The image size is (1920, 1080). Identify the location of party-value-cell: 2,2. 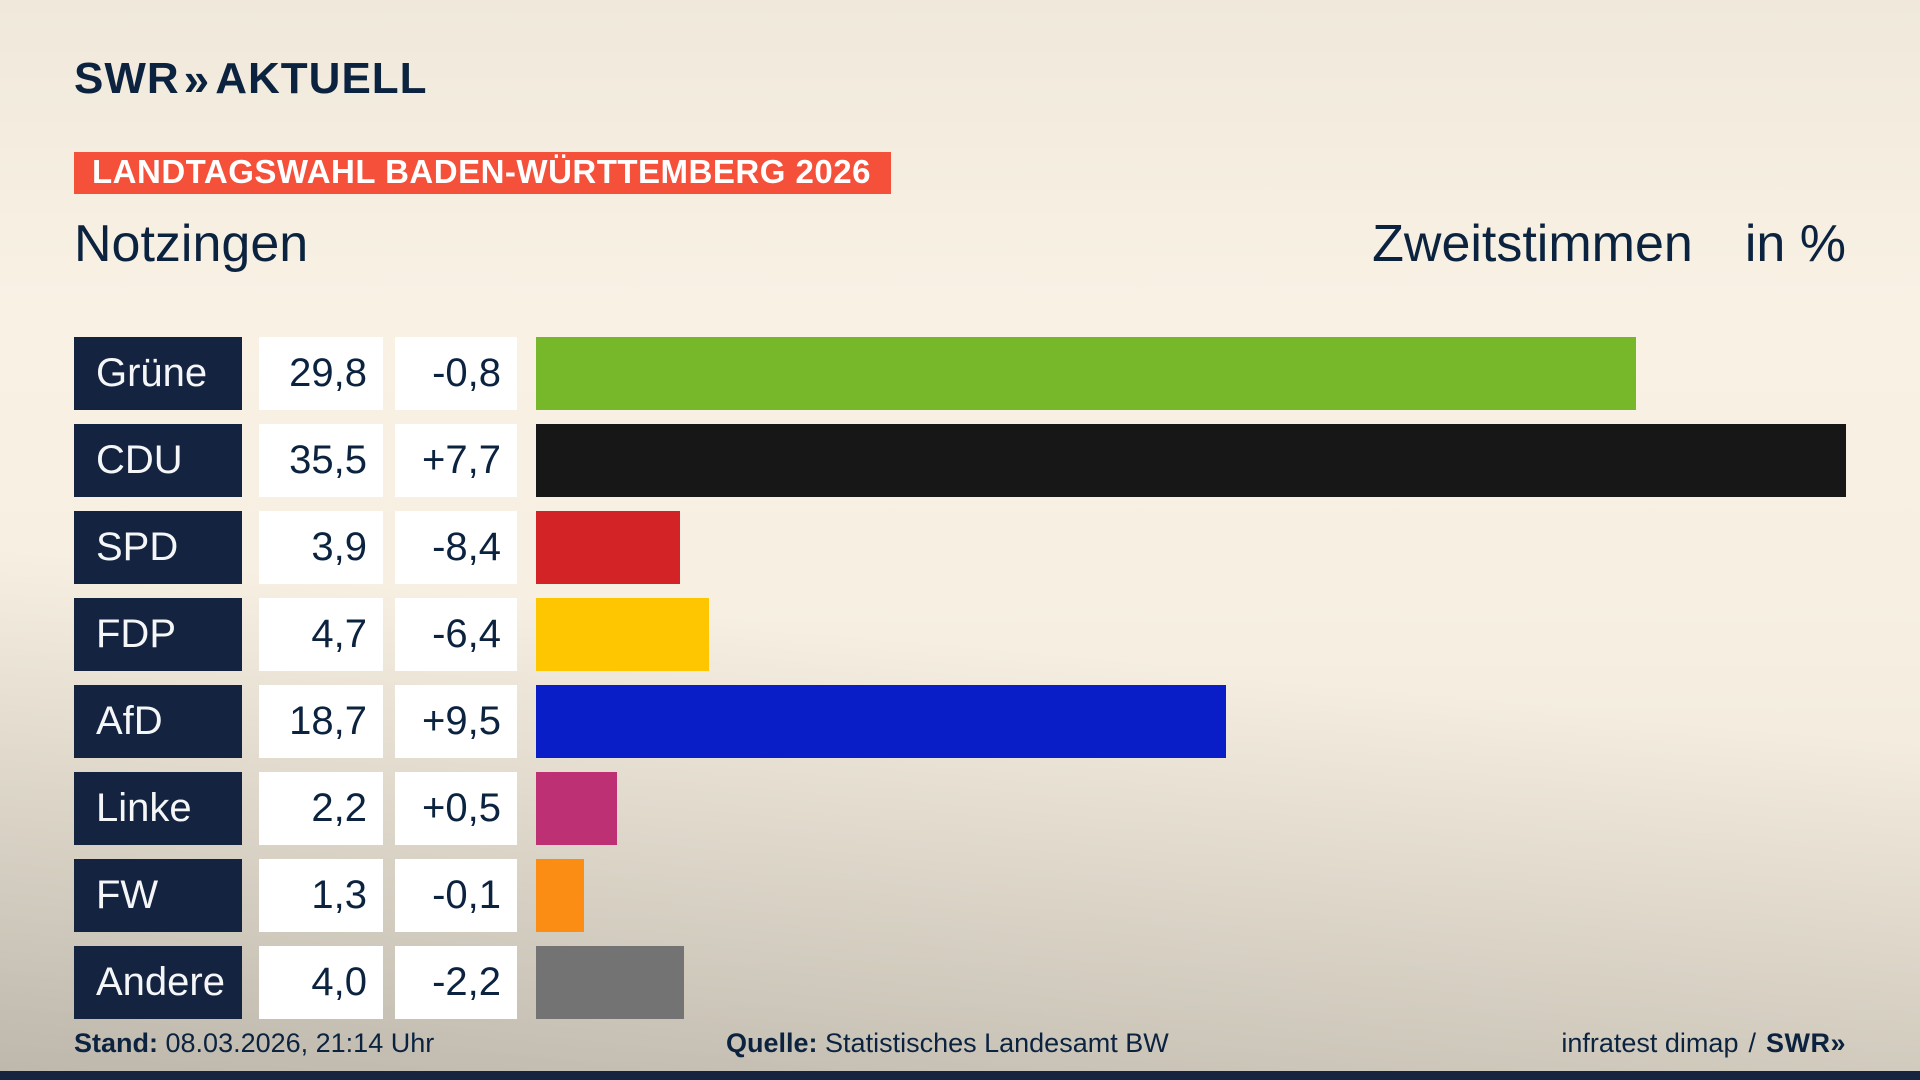
(321, 808).